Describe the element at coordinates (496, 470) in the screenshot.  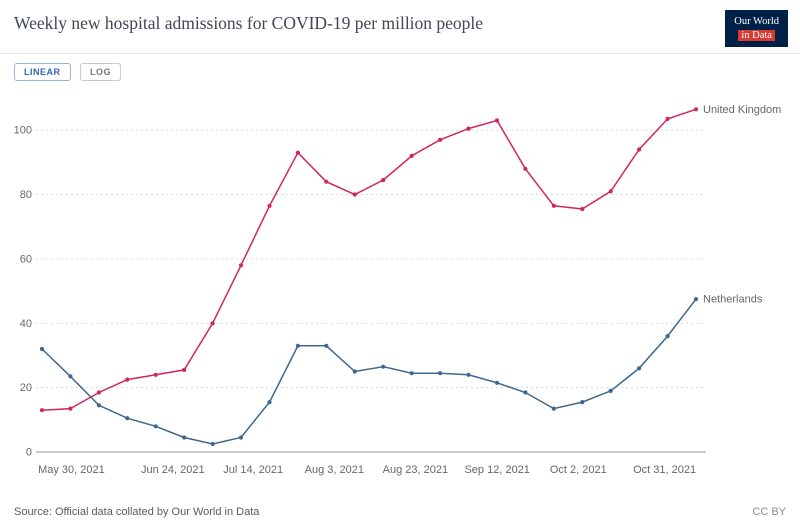
I see `x-tick-label: Sep 12, 2021` at that location.